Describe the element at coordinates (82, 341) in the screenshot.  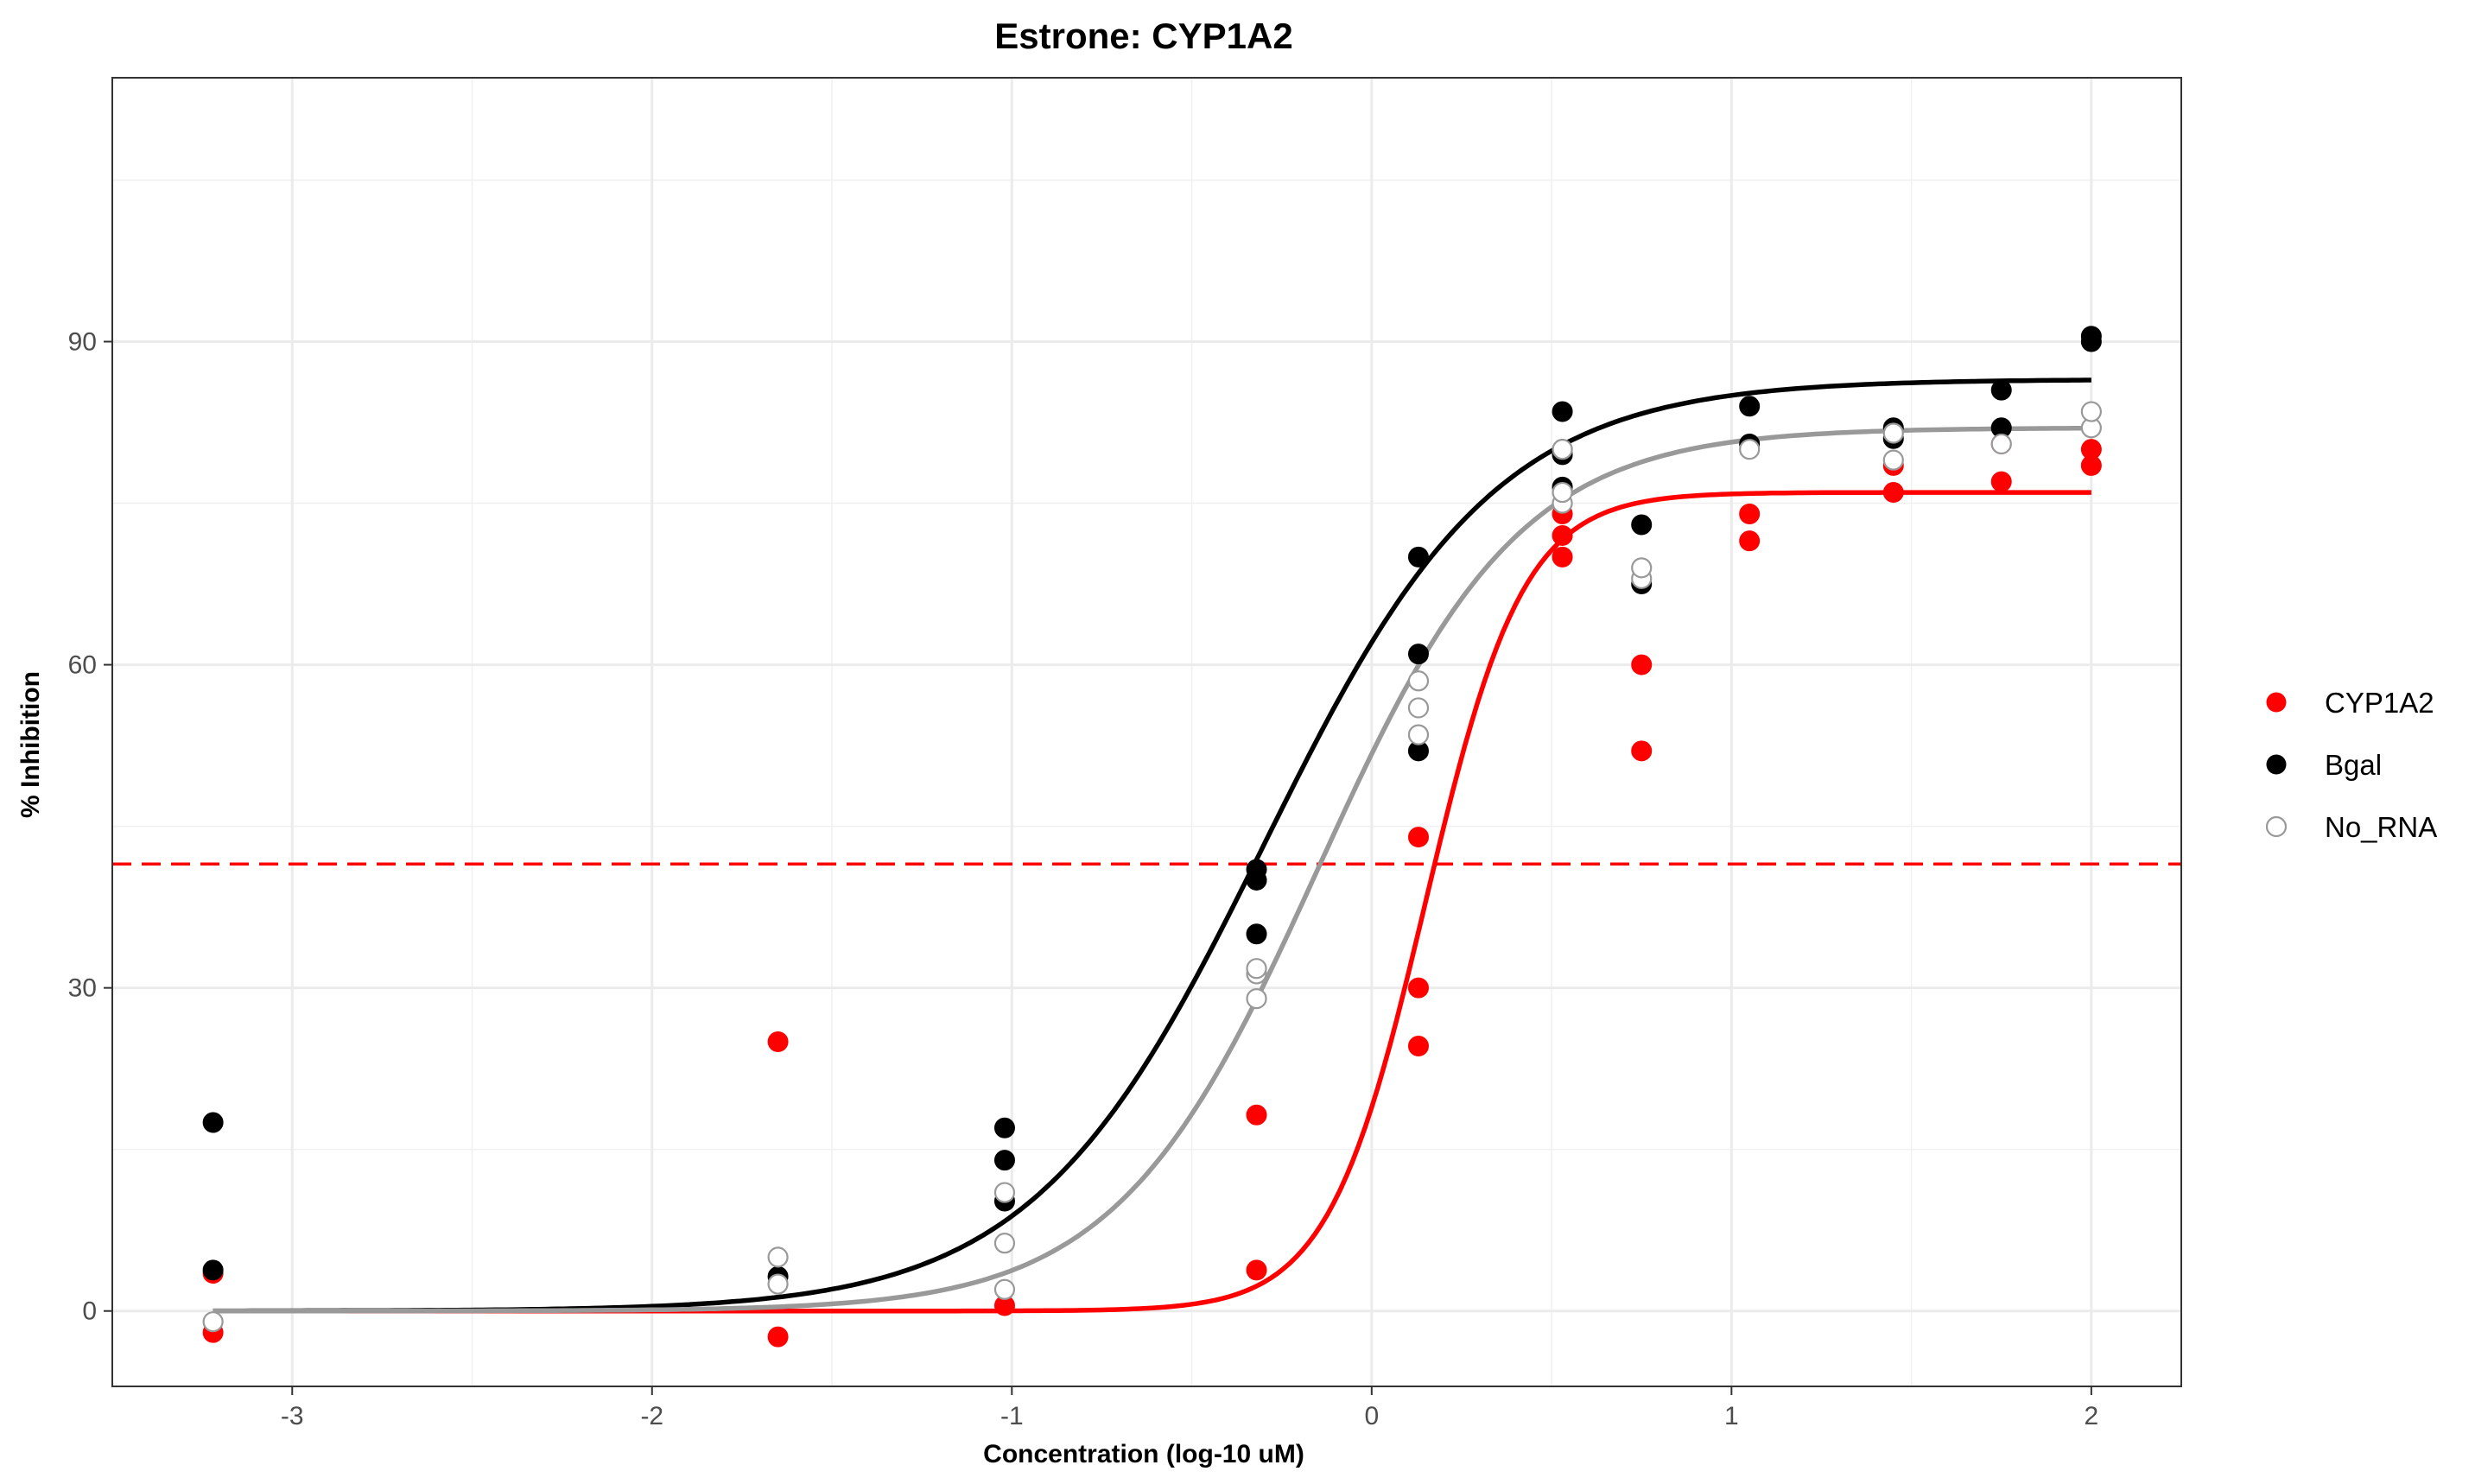
I see `y-tick-label: 90` at that location.